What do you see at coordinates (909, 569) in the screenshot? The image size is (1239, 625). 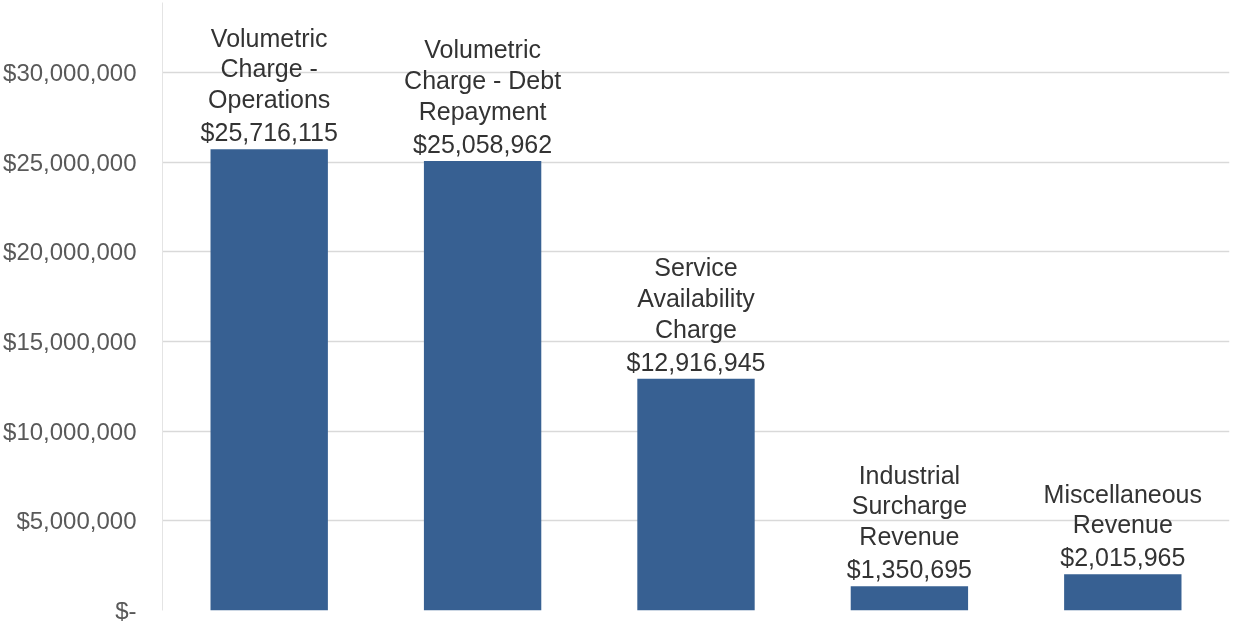 I see `data-label: $1,350,695` at bounding box center [909, 569].